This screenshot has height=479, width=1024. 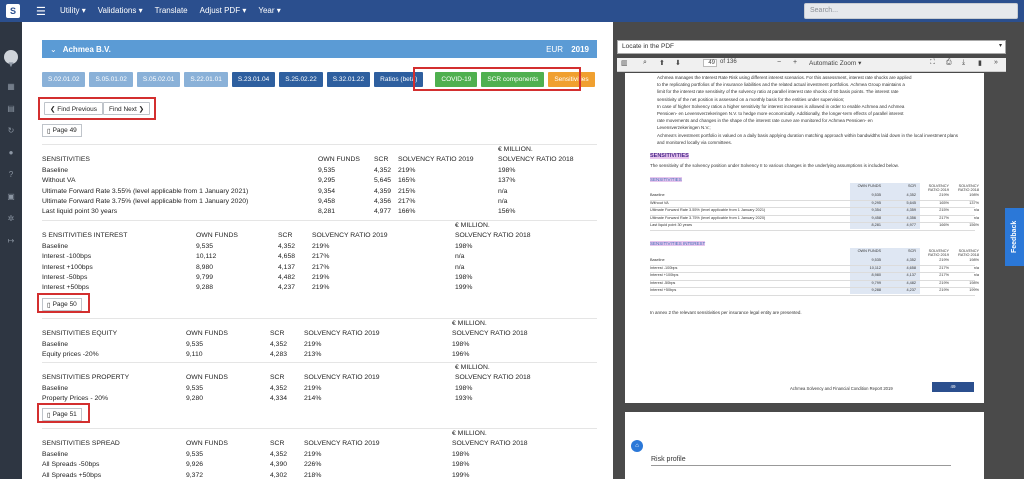 I want to click on find-previous-button: ❮ Find Previous, so click(x=73, y=108).